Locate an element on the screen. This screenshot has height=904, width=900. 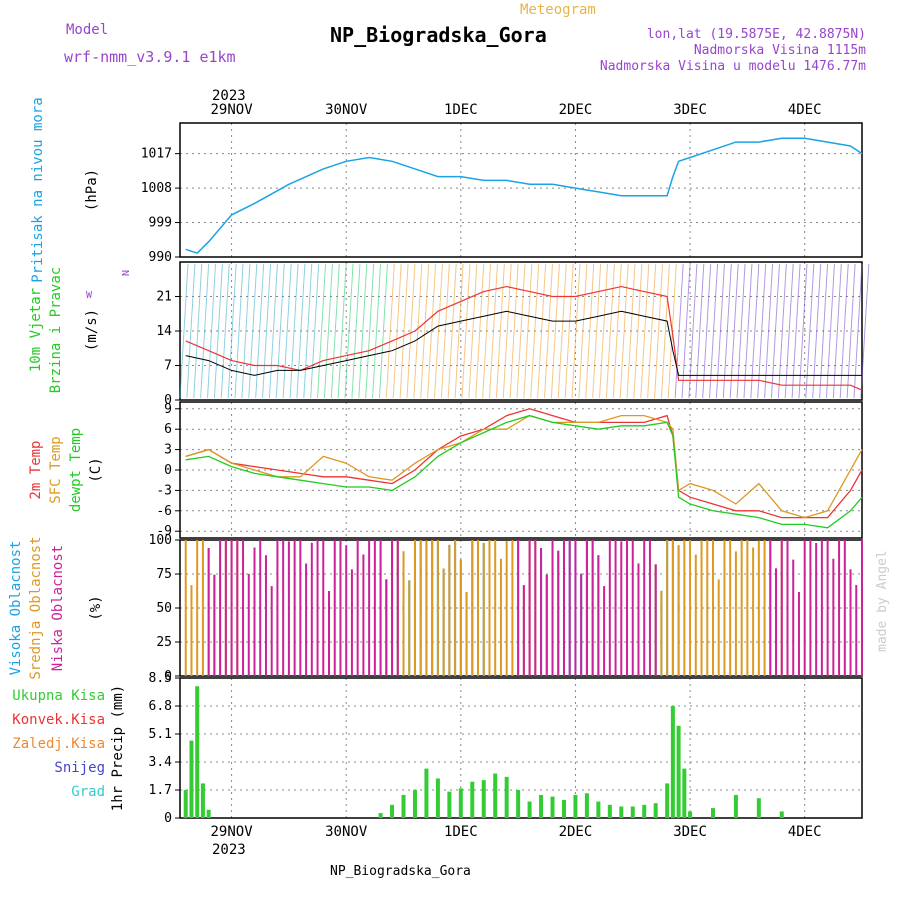
precipitation-panel-frame is located at coordinates (521, 748).